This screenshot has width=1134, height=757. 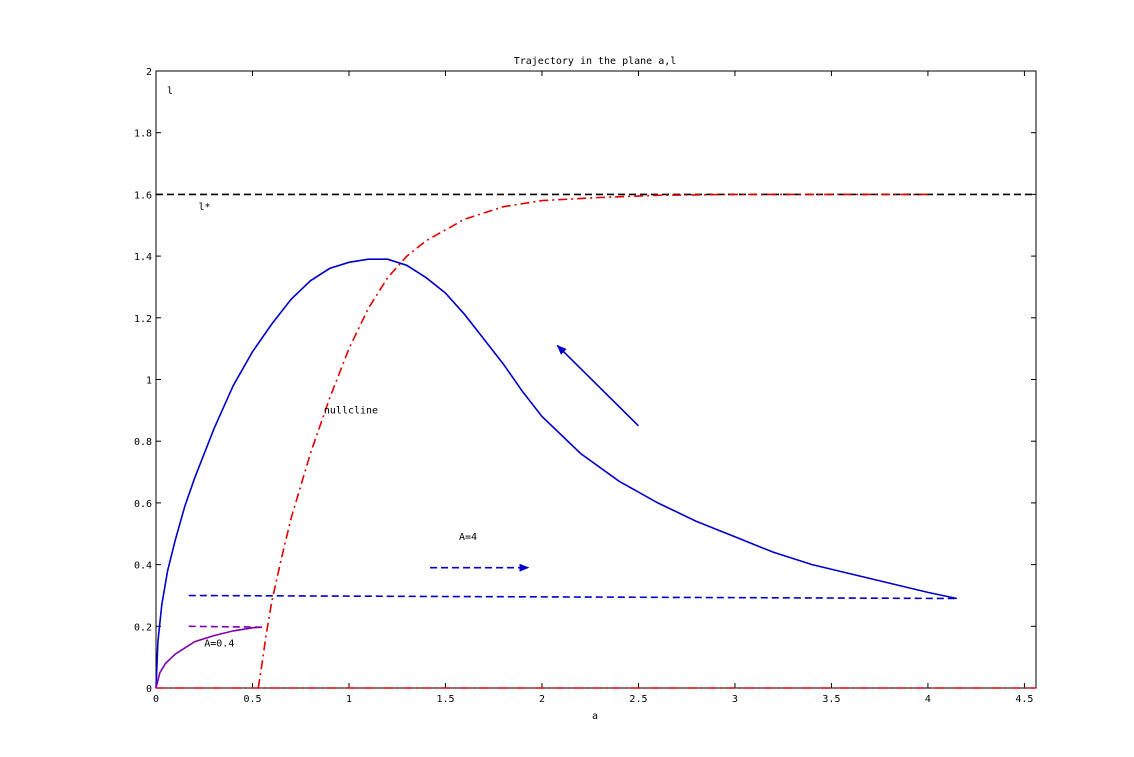 What do you see at coordinates (349, 699) in the screenshot?
I see `x-tick-label: 1` at bounding box center [349, 699].